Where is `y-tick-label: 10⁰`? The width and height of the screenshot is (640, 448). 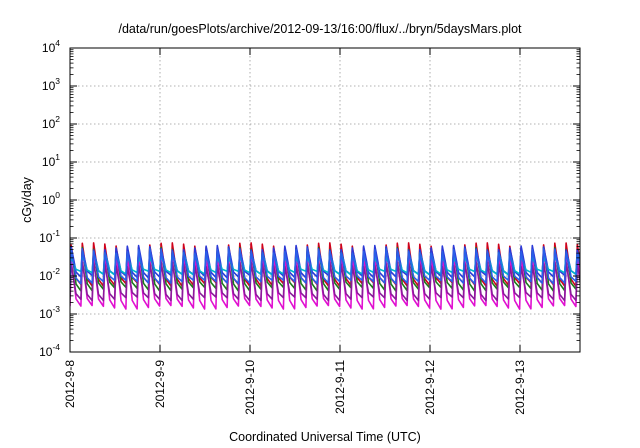 y-tick-label: 10⁰ is located at coordinates (51, 198).